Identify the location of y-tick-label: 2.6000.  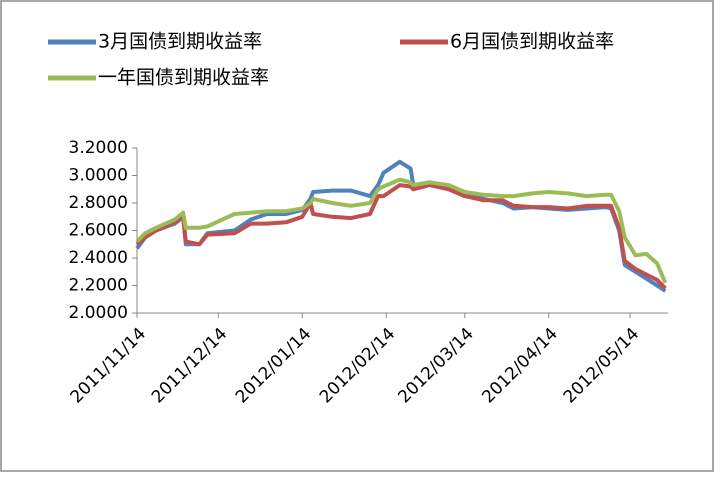
(98, 231).